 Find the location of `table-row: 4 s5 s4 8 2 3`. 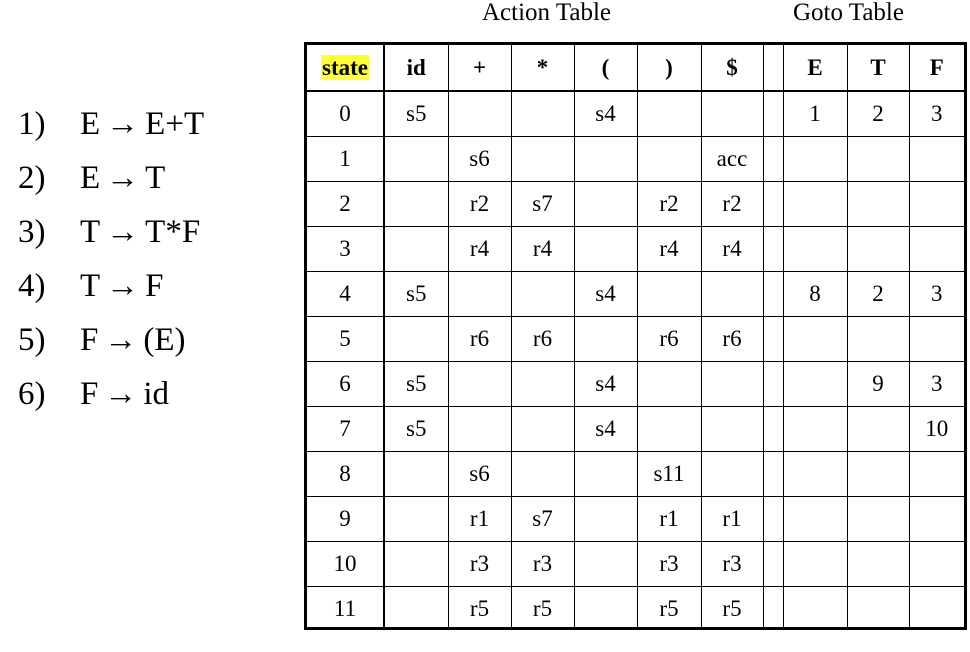

table-row: 4 s5 s4 8 2 3 is located at coordinates (635, 294).